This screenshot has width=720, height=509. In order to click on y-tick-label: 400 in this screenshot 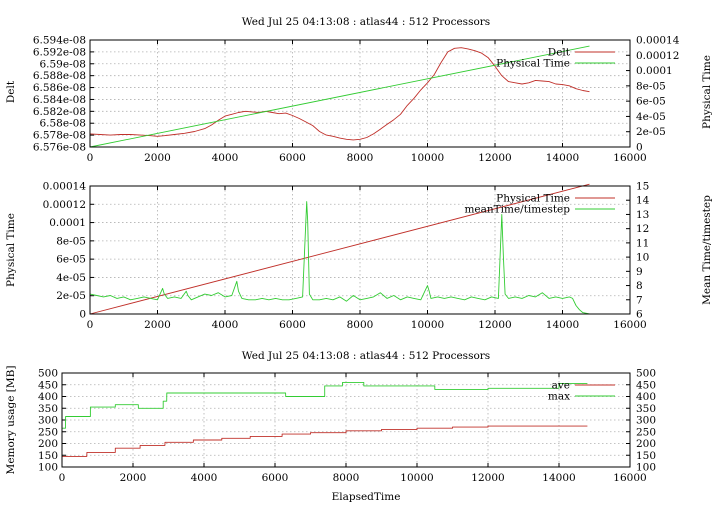, I will do `click(48, 397)`.